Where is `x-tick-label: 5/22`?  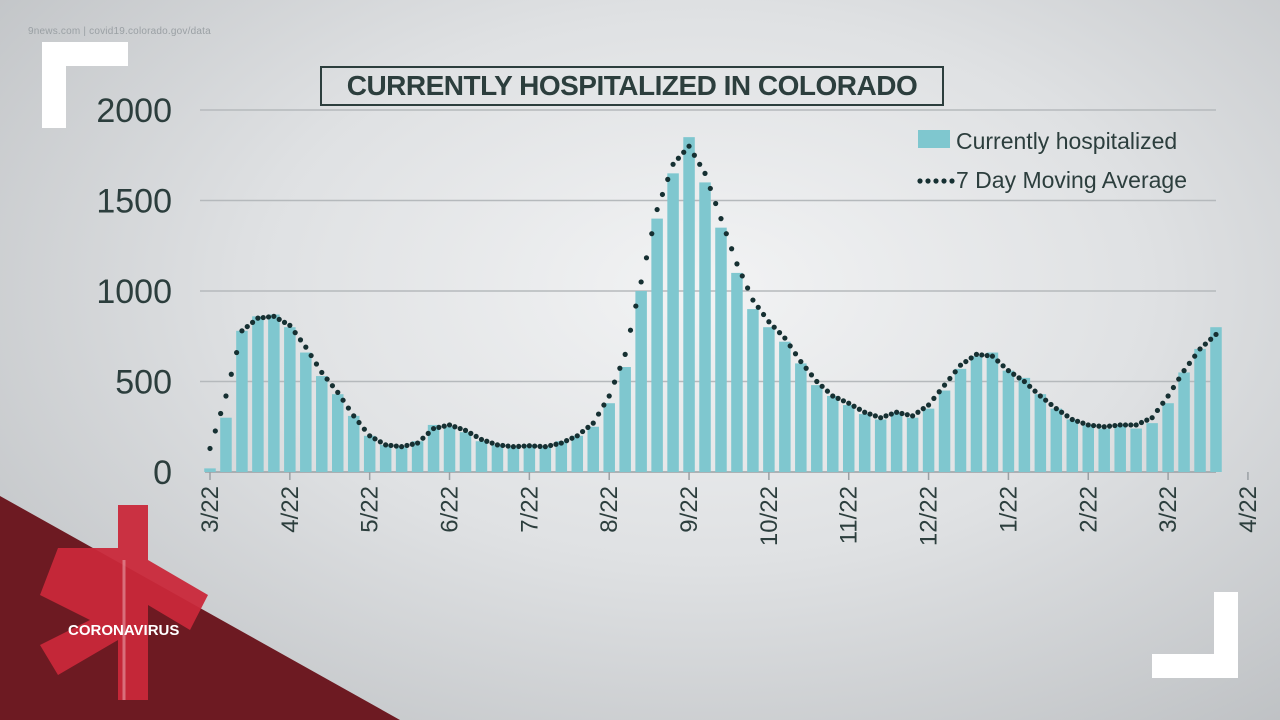
x-tick-label: 5/22 is located at coordinates (370, 509).